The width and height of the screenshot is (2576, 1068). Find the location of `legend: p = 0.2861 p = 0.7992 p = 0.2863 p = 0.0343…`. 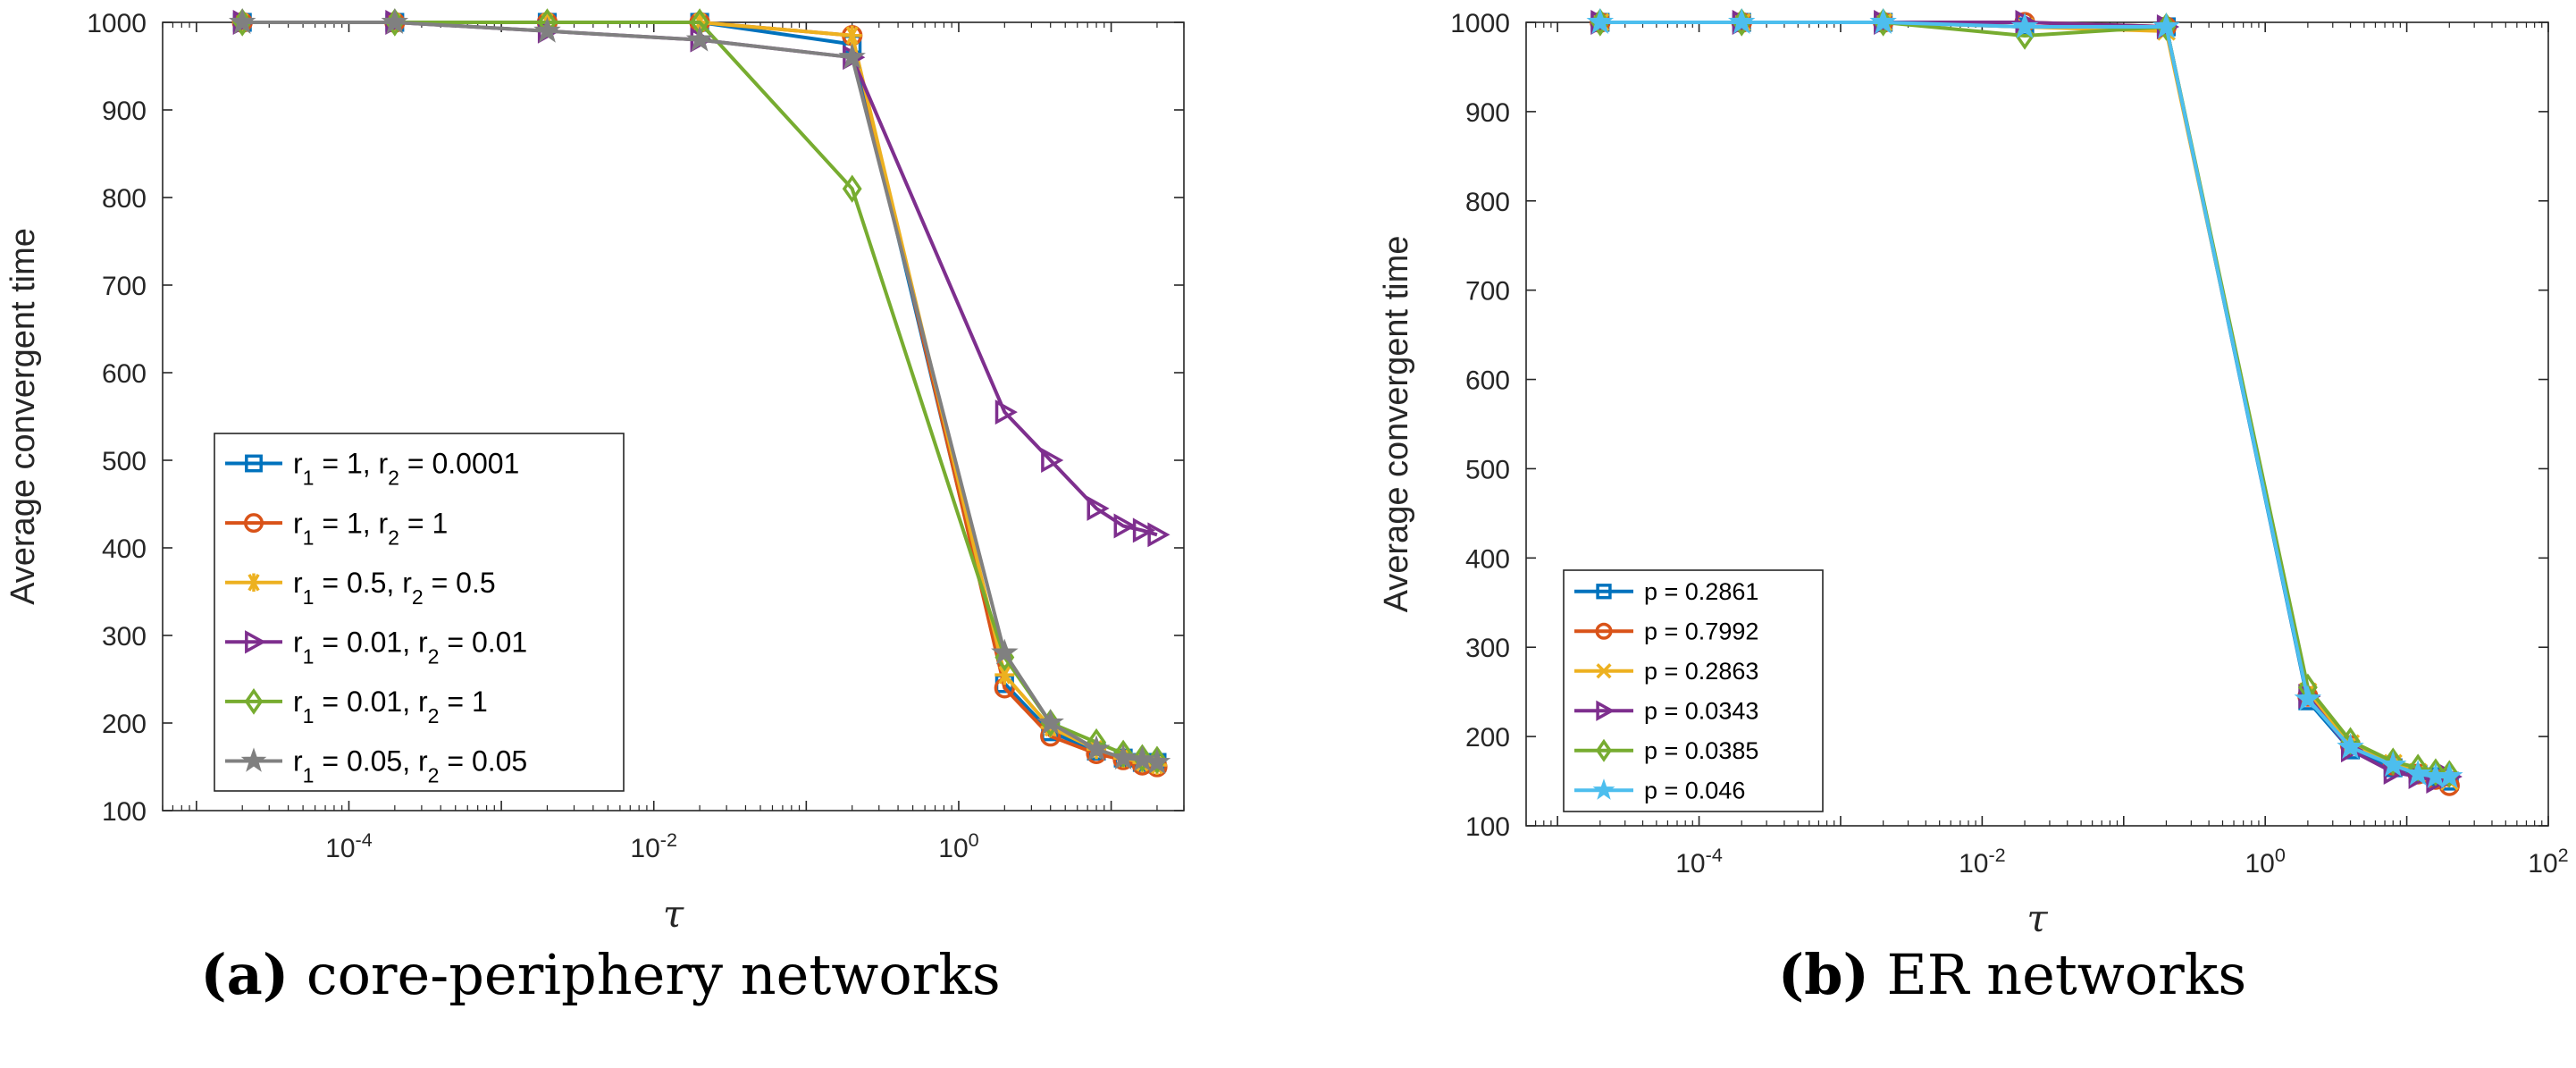

legend: p = 0.2861 p = 0.7992 p = 0.2863 p = 0.0343… is located at coordinates (1693, 690).